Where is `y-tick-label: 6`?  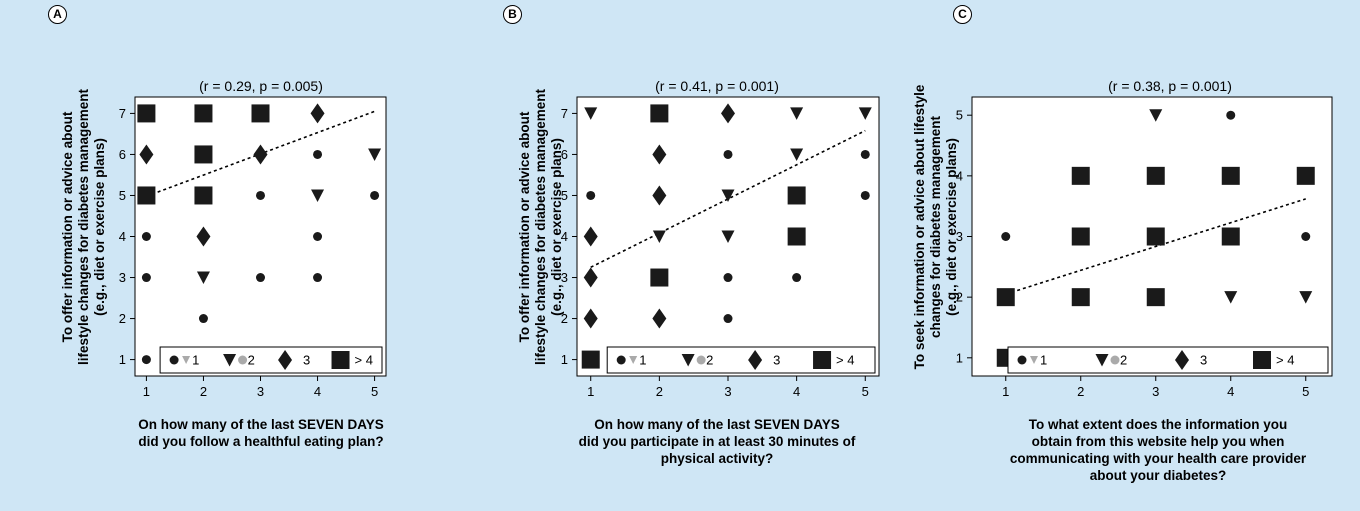
y-tick-label: 6 is located at coordinates (122, 154).